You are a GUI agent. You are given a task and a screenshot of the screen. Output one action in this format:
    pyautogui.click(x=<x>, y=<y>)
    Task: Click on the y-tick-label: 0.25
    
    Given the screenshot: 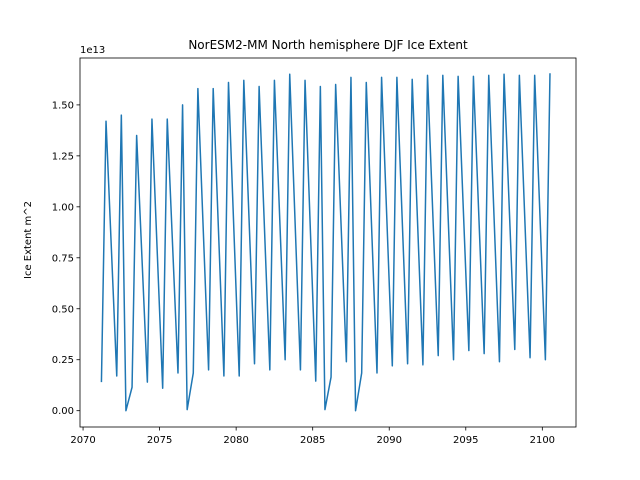 What is the action you would take?
    pyautogui.click(x=63, y=360)
    